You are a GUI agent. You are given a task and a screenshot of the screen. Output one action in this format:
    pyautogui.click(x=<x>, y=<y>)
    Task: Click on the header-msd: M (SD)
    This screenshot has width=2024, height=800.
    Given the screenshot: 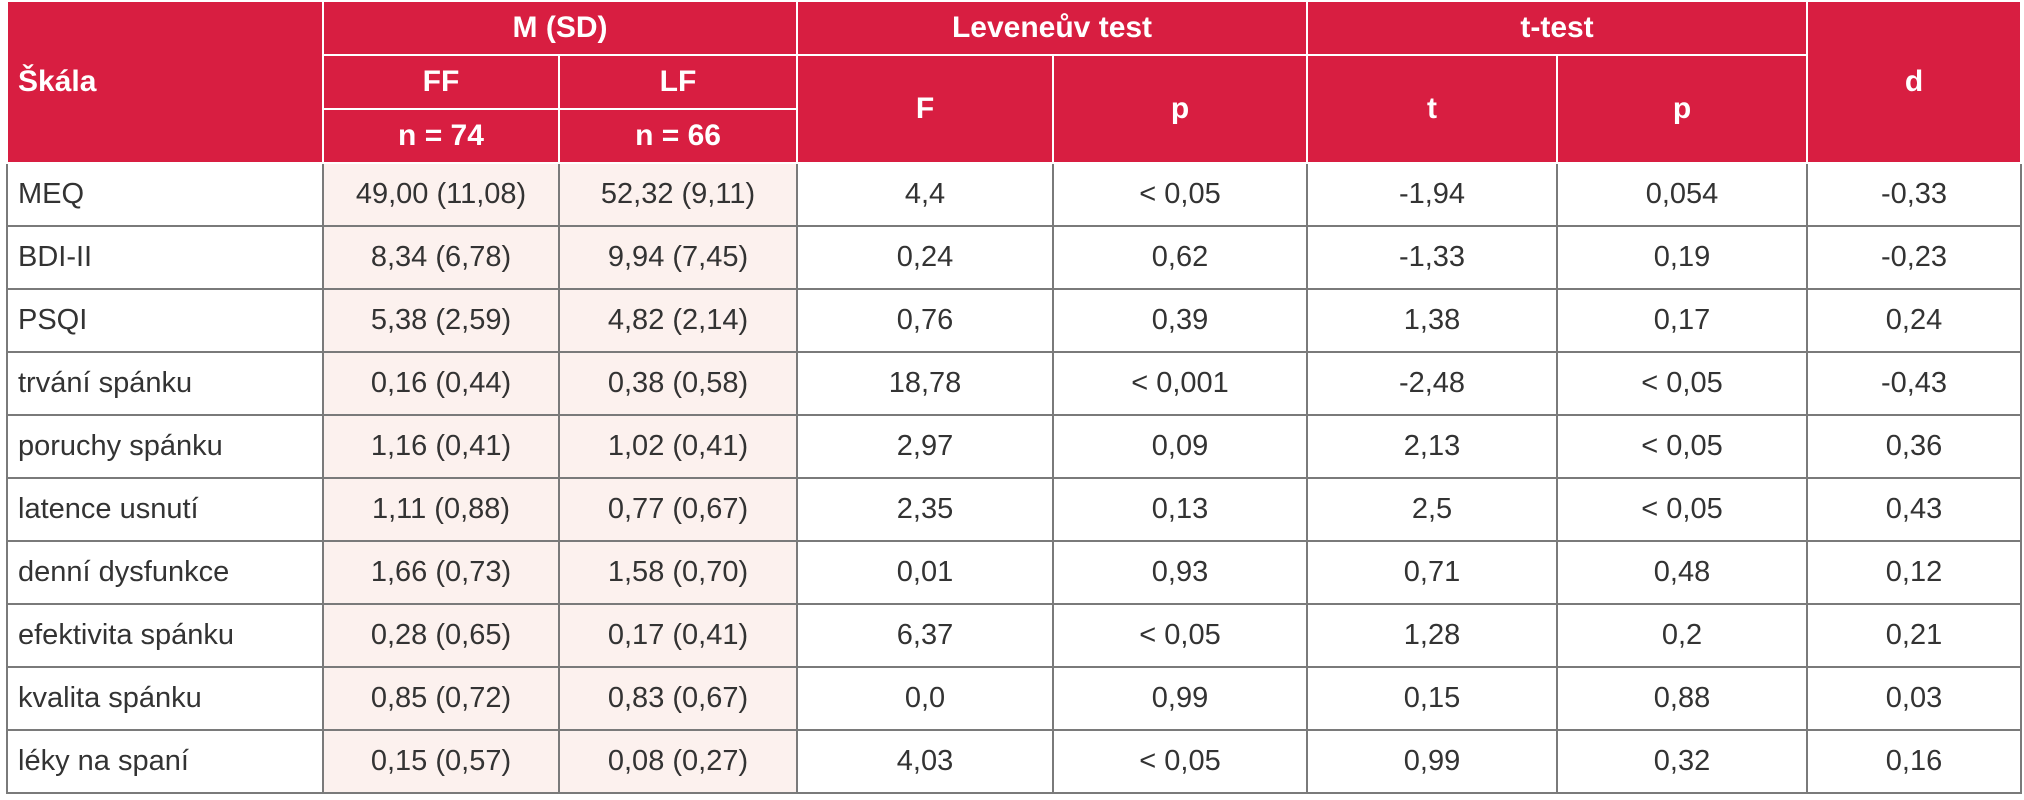 What is the action you would take?
    pyautogui.click(x=560, y=28)
    